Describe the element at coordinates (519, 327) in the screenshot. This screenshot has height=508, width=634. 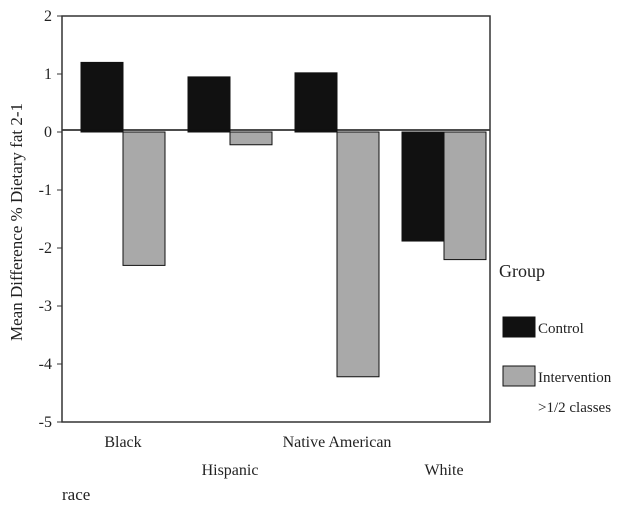
I see `legend-swatch-control` at that location.